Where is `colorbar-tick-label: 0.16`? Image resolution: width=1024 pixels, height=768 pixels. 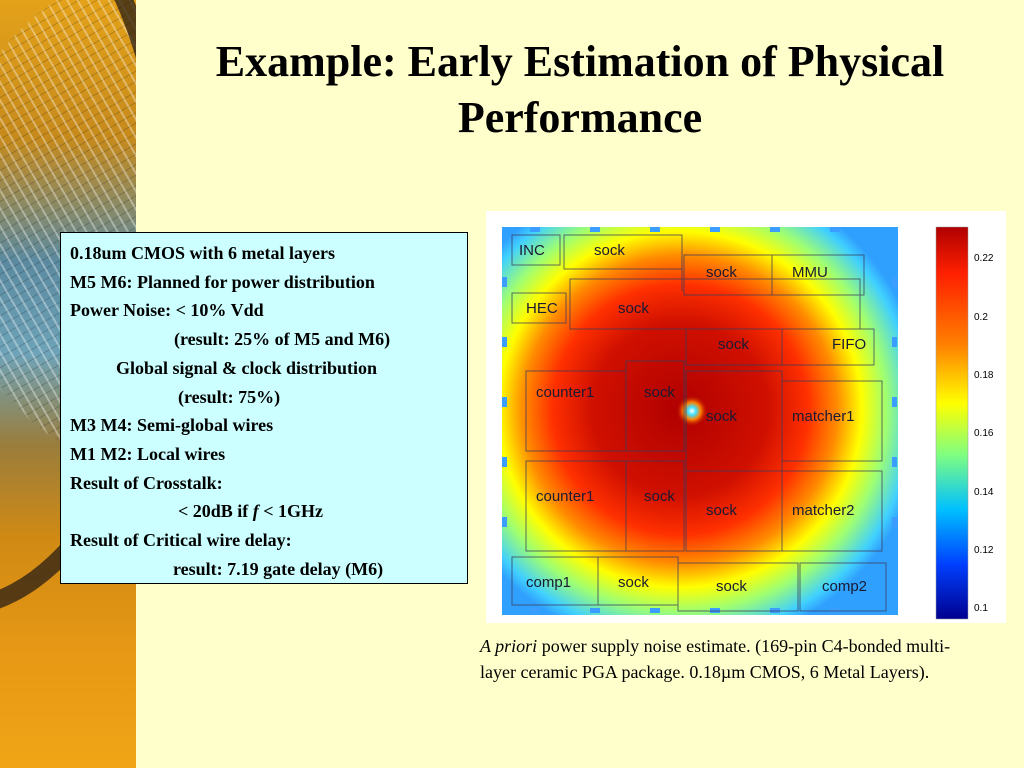
colorbar-tick-label: 0.16 is located at coordinates (984, 433).